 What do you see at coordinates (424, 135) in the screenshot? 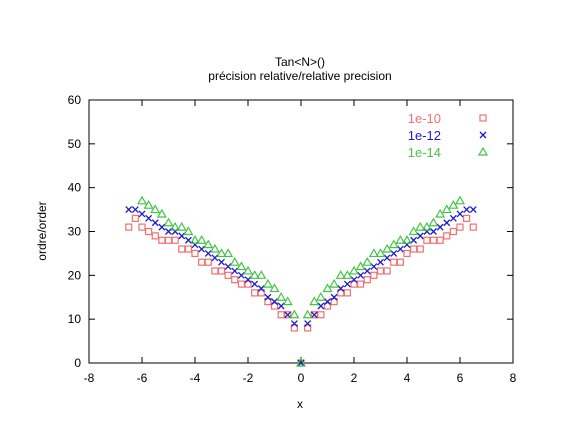
I see `legend-label: 1e-12` at bounding box center [424, 135].